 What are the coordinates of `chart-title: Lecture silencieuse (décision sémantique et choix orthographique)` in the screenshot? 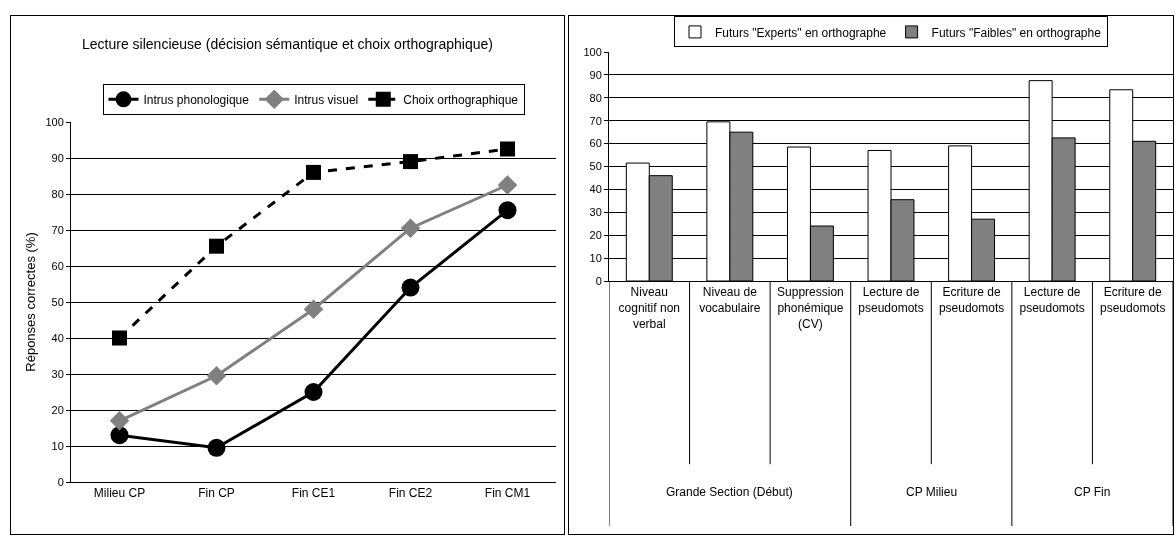 It's located at (287, 44).